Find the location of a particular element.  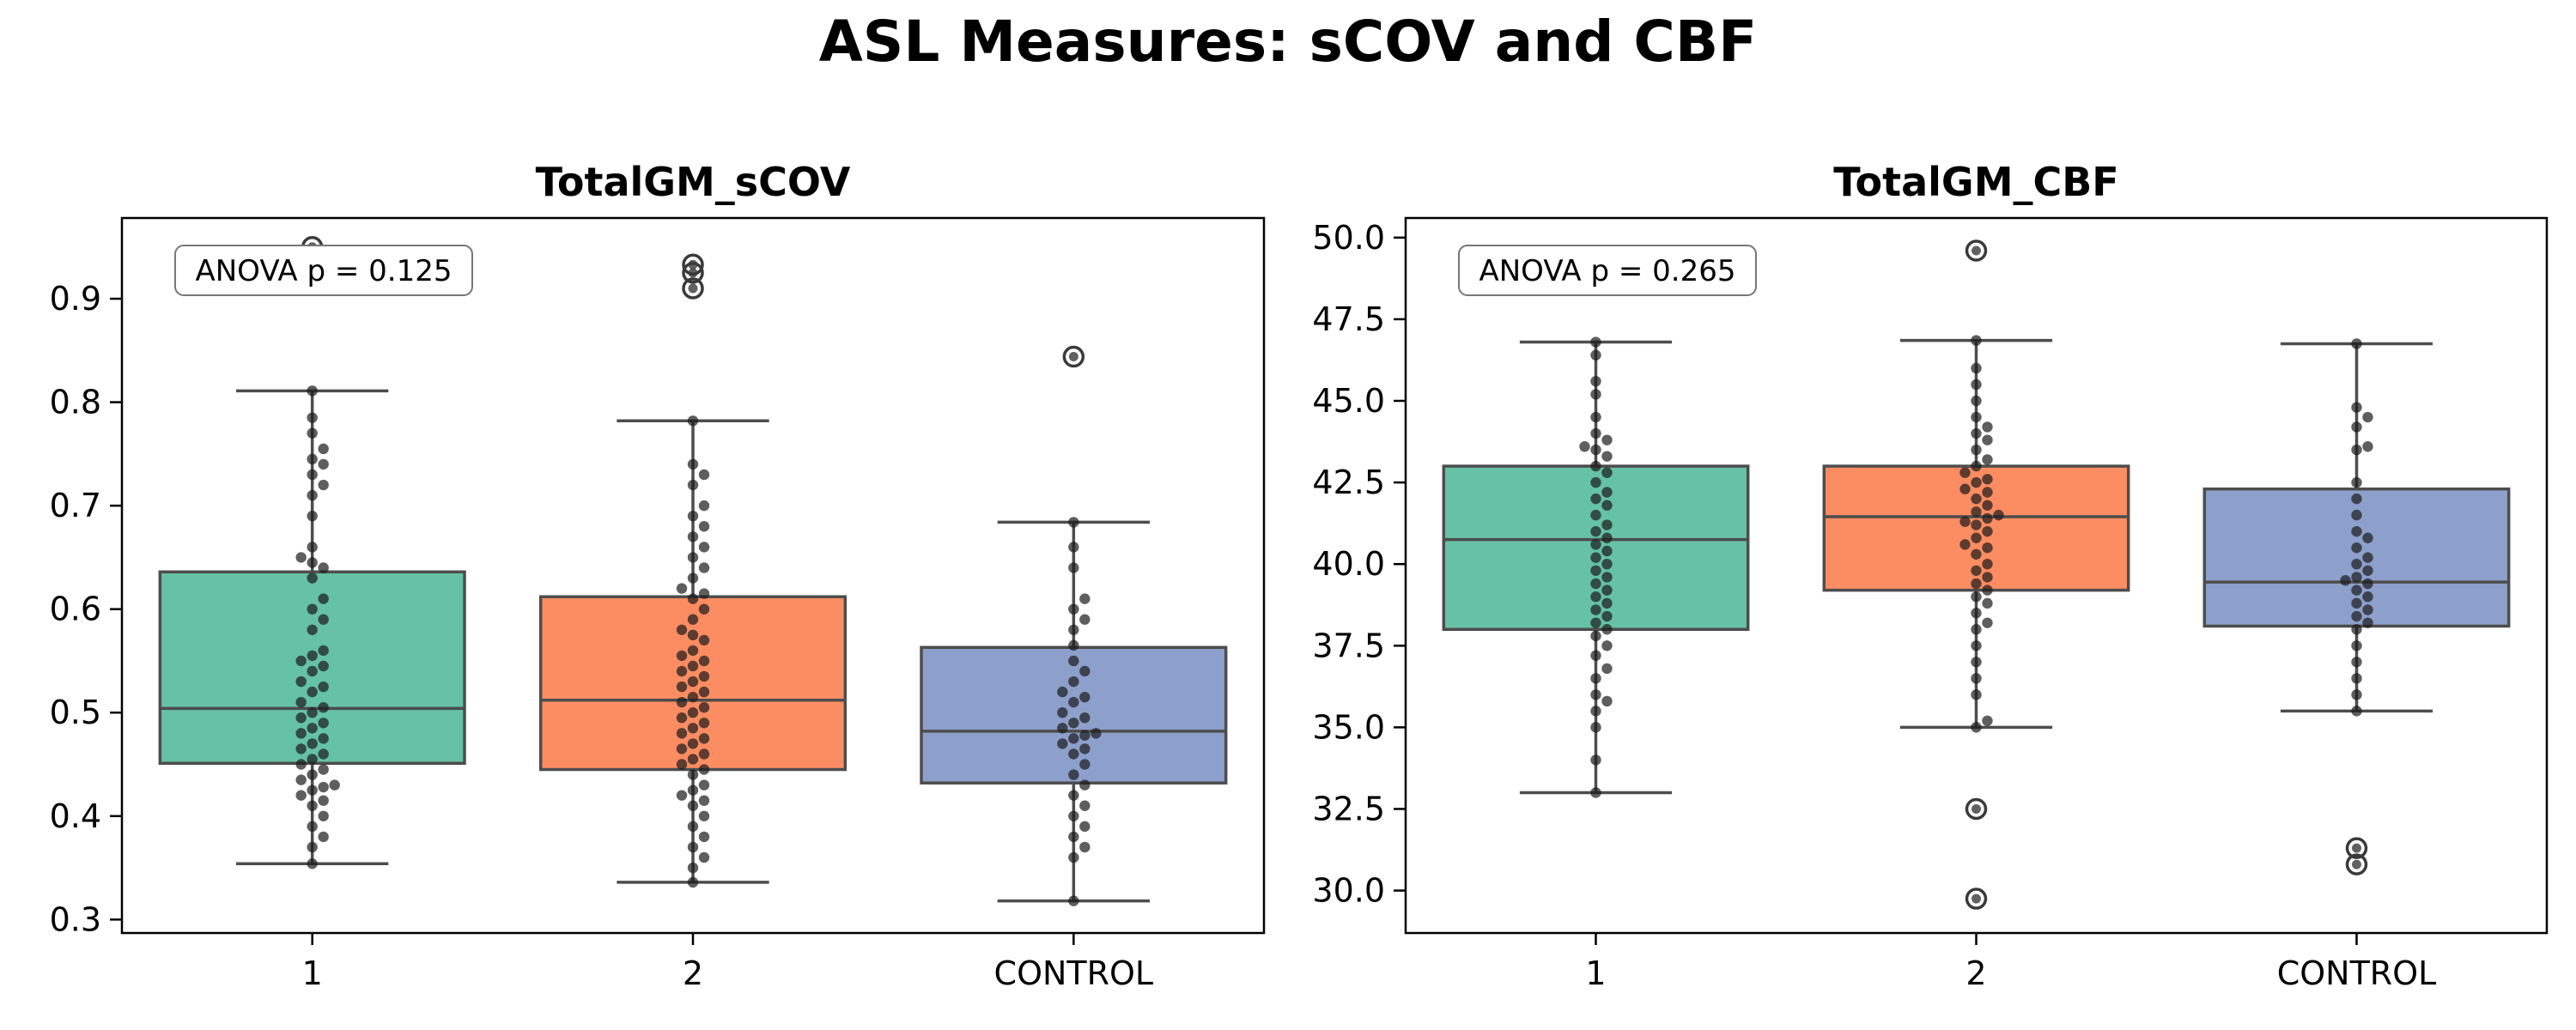

y-tick-label: 0.5 is located at coordinates (75, 712).